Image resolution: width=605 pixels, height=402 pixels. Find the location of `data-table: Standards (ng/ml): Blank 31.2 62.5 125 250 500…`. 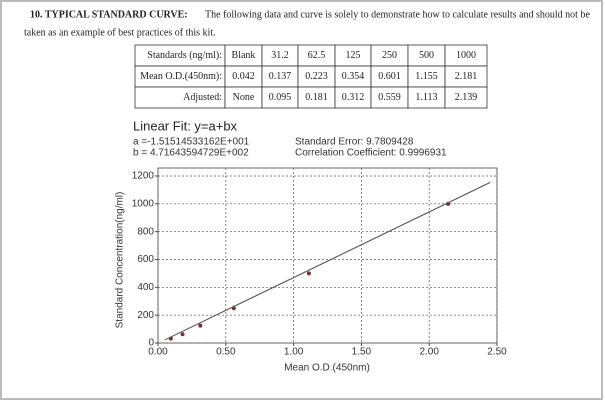

data-table: Standards (ng/ml): Blank 31.2 62.5 125 250 500… is located at coordinates (311, 76).